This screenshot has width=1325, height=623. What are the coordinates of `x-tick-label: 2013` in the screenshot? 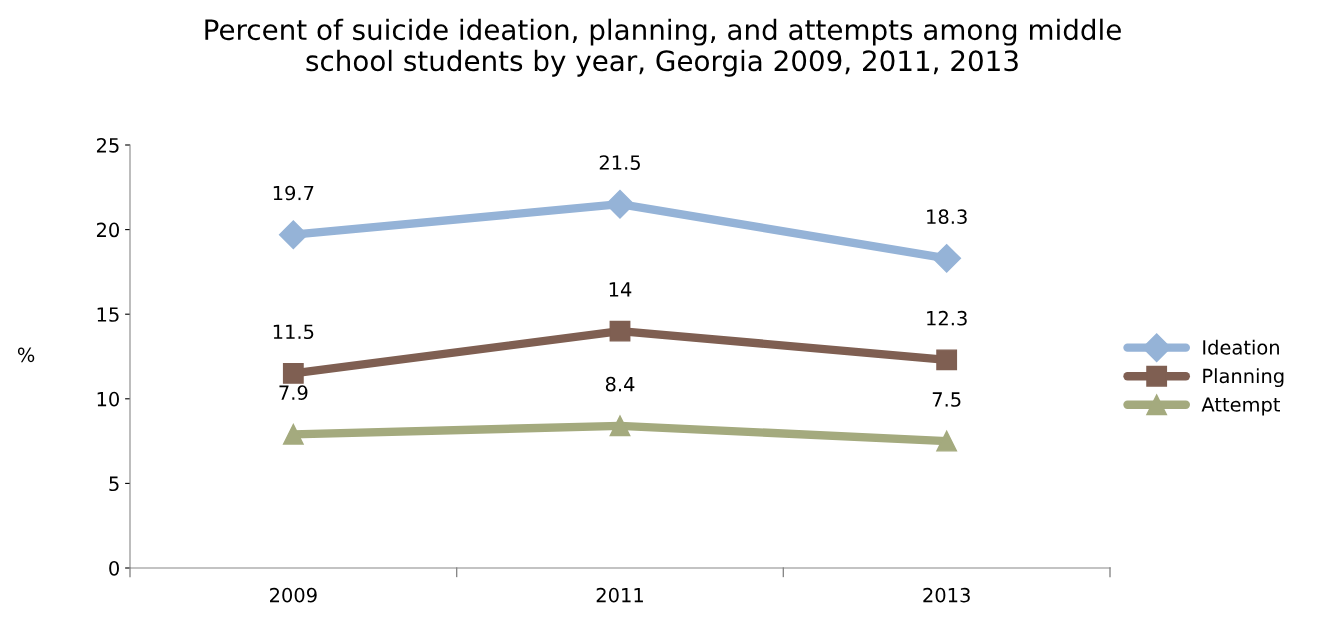 It's located at (946, 595).